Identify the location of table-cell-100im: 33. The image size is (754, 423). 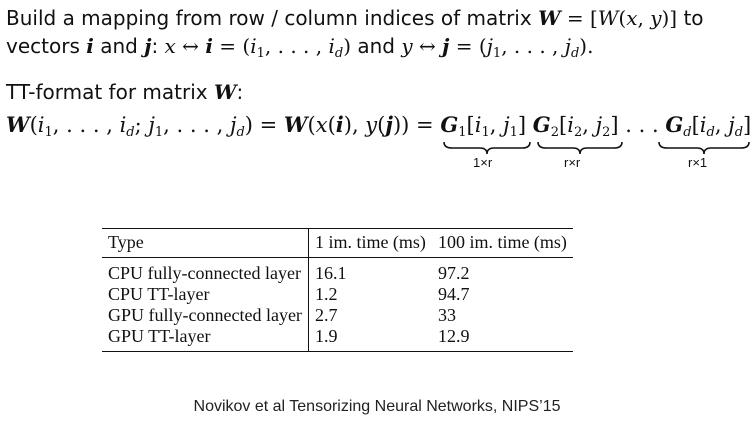
(446, 315).